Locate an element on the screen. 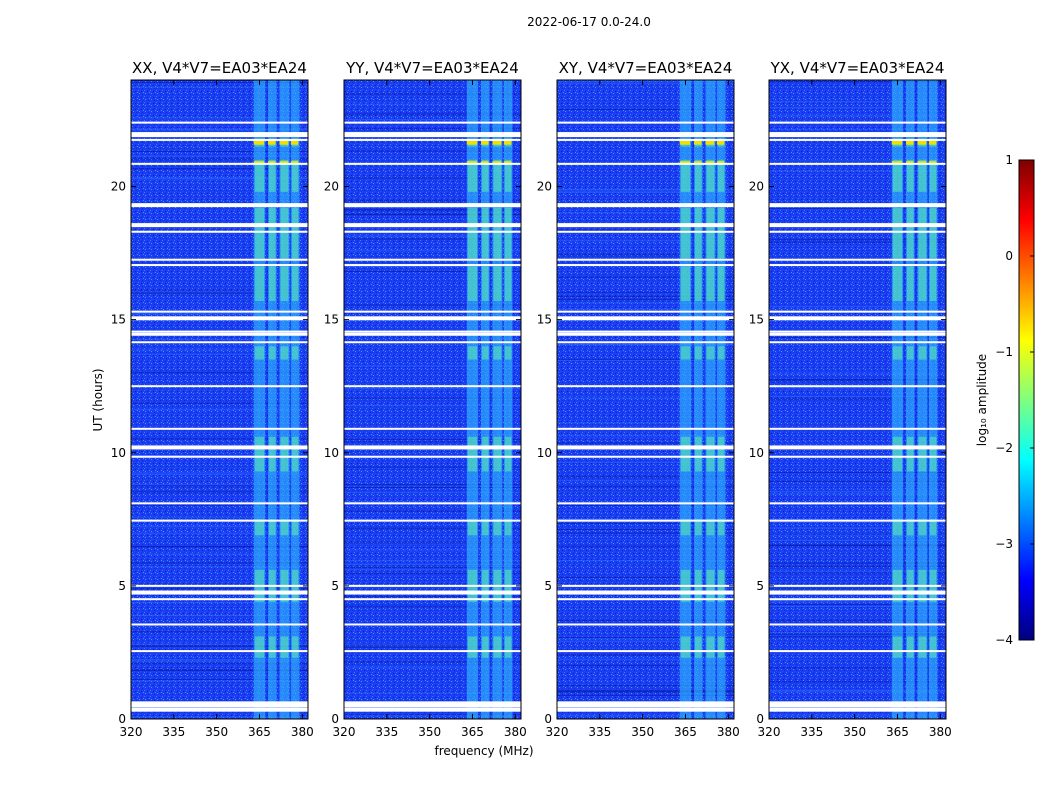 Image resolution: width=1050 pixels, height=800 pixels. rfi-band is located at coordinates (721, 399).